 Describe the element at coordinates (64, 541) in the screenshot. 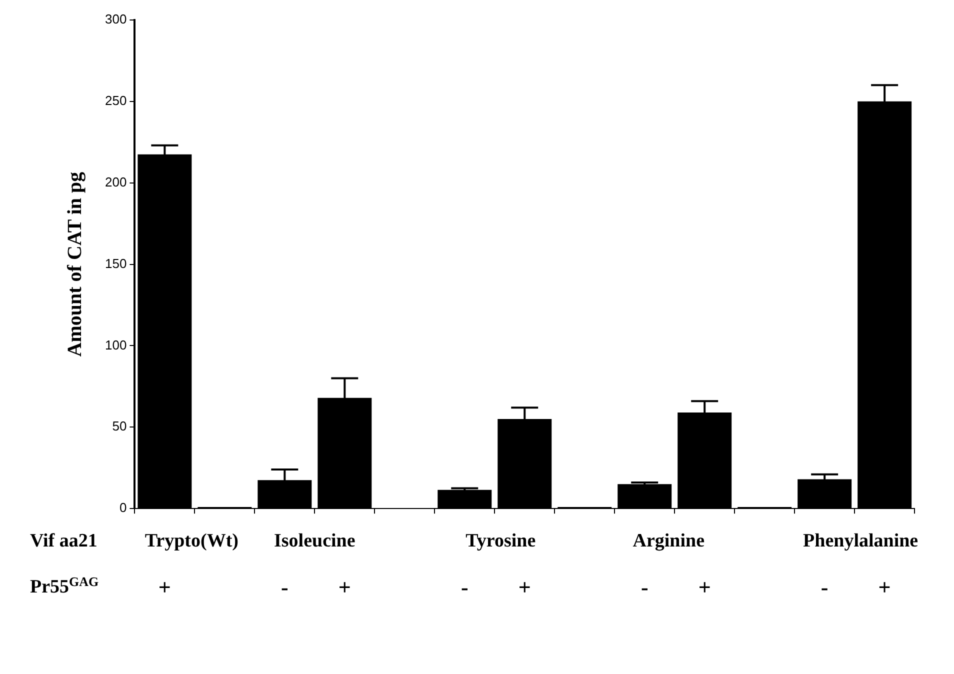

I see `text: Vif aa21` at that location.